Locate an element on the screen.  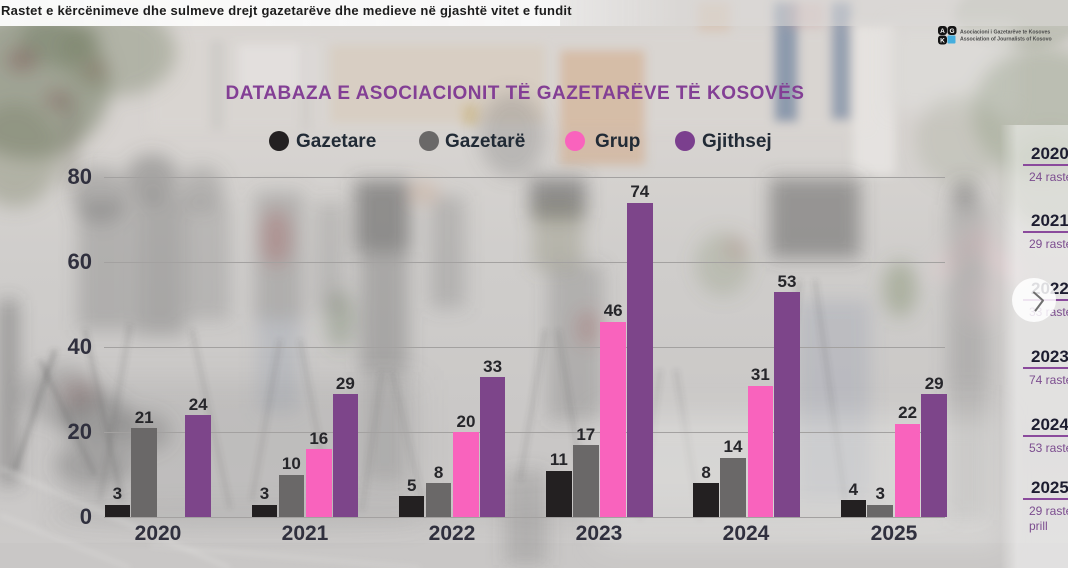
svg-text: G is located at coordinates (951, 31).